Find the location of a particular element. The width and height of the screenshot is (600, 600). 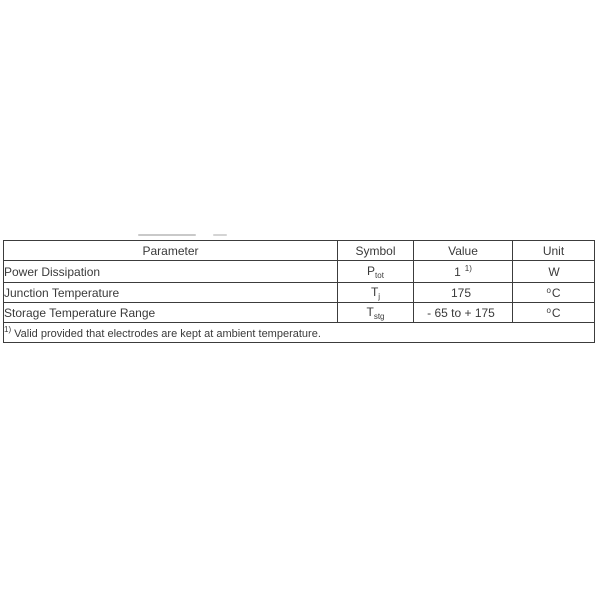

value-cell: 175 is located at coordinates (463, 292).